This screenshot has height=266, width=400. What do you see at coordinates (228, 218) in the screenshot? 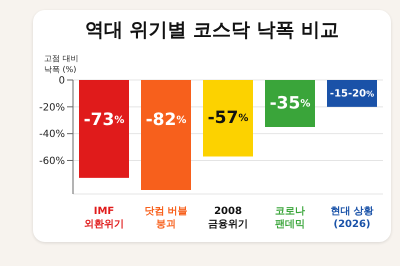
I see `x-tick-label: 2008 금융위기` at bounding box center [228, 218].